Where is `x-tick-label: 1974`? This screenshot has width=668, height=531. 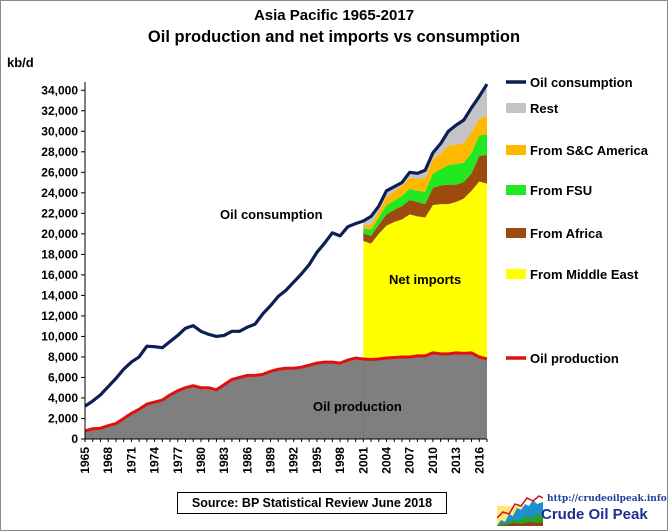
x-tick-label: 1974 is located at coordinates (155, 460).